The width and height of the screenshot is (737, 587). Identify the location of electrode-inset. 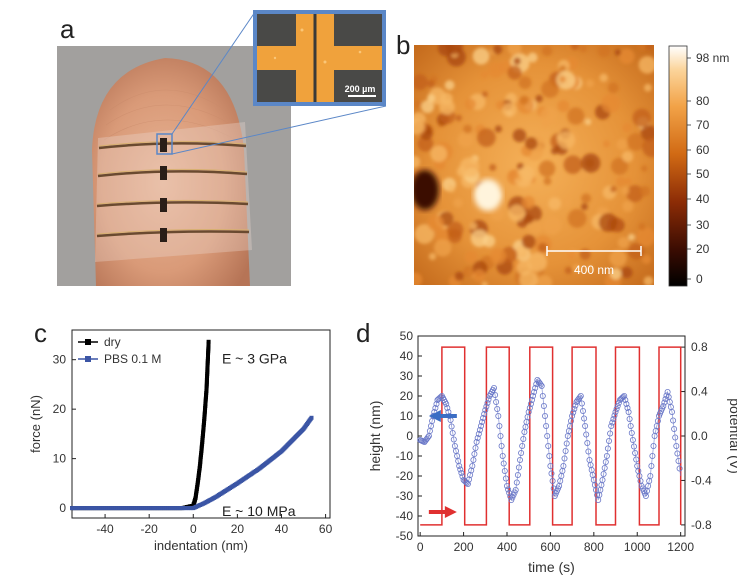
(319, 58).